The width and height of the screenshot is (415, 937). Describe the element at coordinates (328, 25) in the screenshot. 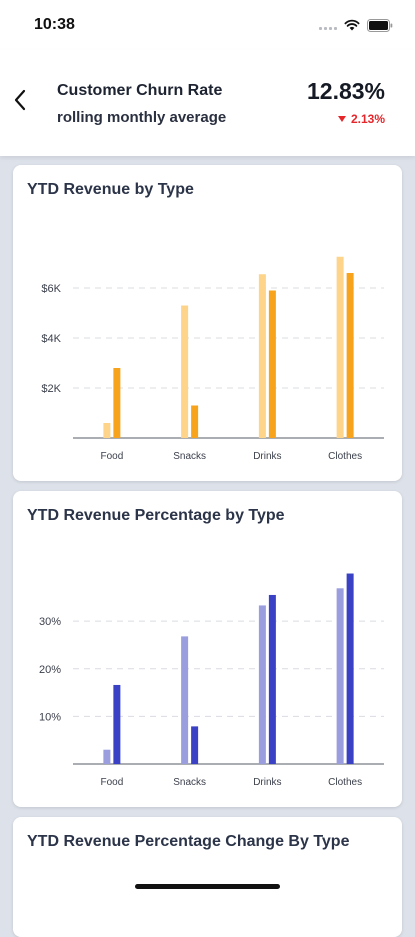

I see `cellular-signal-icon` at that location.